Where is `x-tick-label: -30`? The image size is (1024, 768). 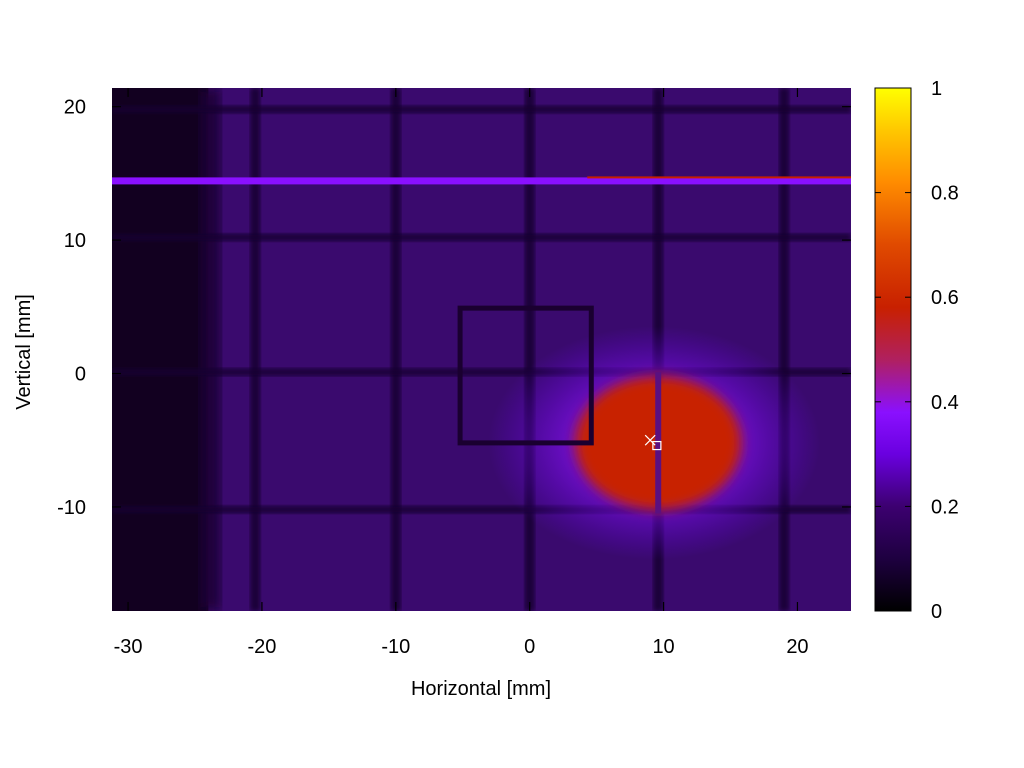
x-tick-label: -30 is located at coordinates (128, 647).